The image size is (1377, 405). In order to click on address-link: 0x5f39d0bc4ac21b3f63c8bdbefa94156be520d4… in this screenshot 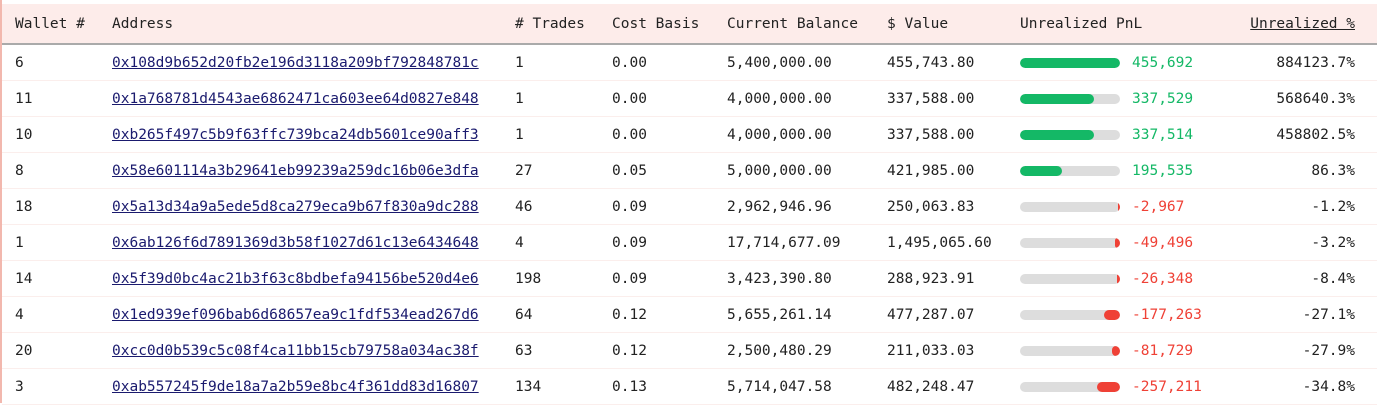, I will do `click(295, 278)`.